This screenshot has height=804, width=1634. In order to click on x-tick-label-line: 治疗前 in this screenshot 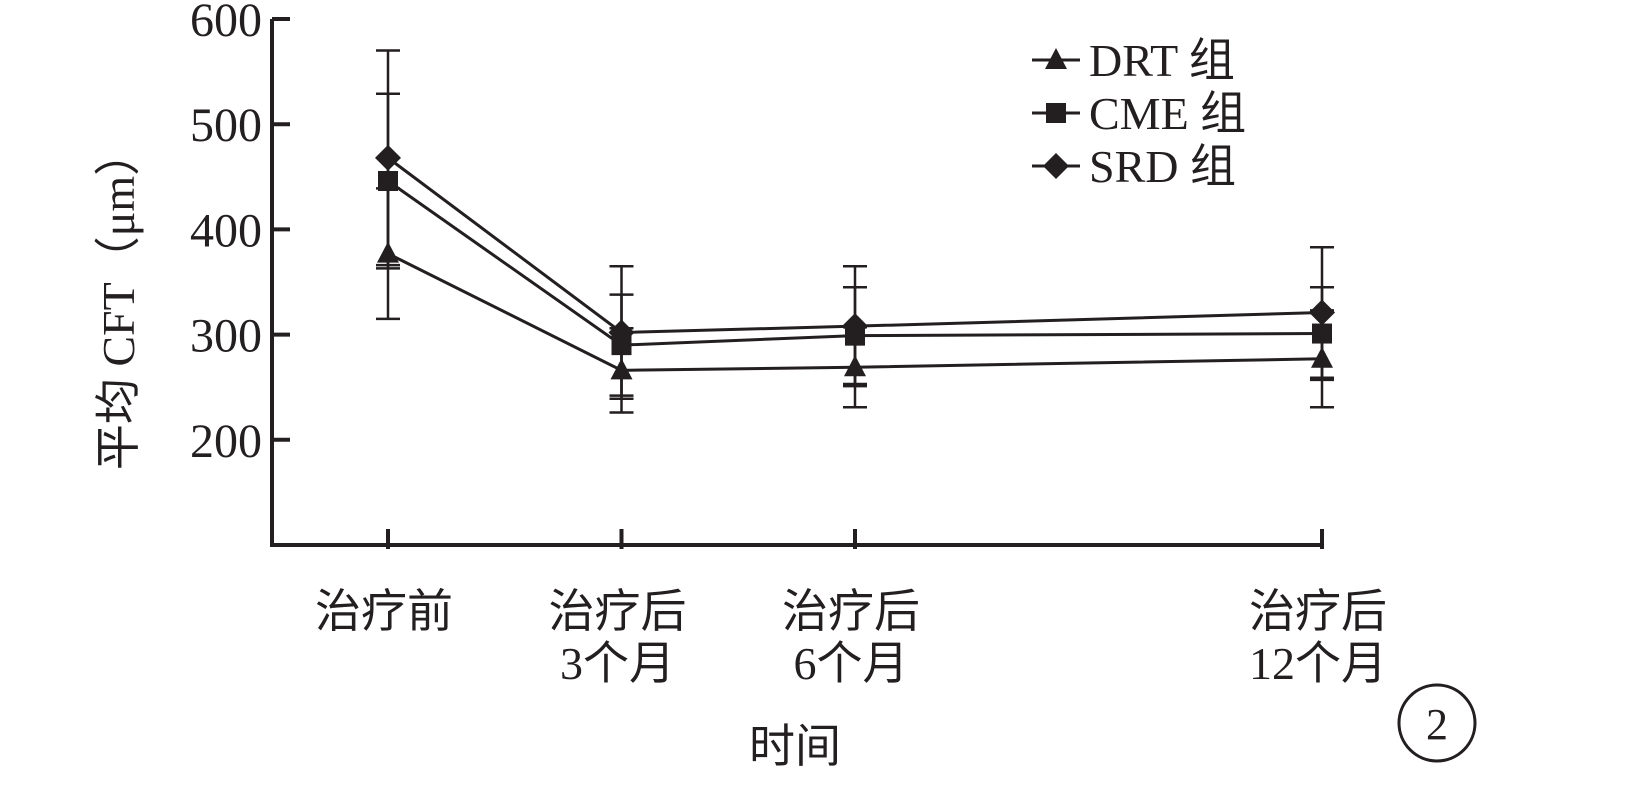, I will do `click(384, 611)`.